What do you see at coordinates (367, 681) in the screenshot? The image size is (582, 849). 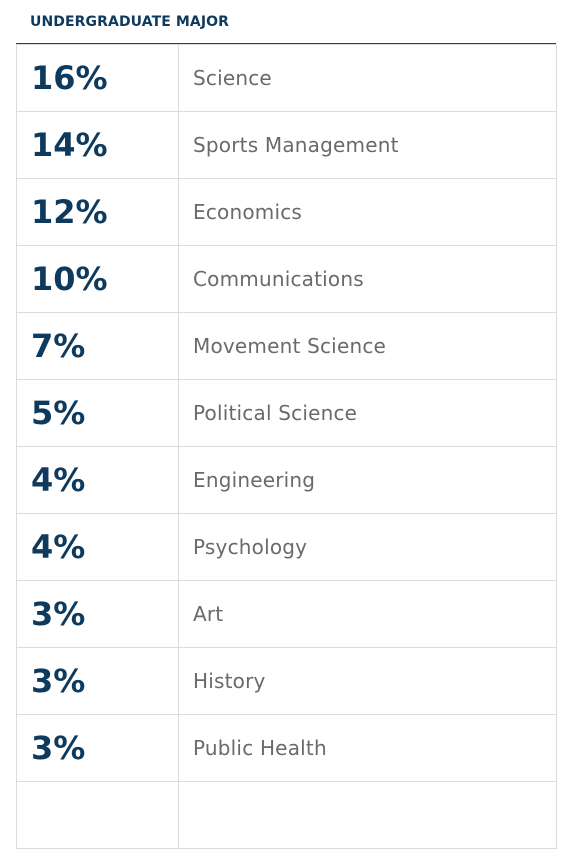 I see `major-name-cell: History` at bounding box center [367, 681].